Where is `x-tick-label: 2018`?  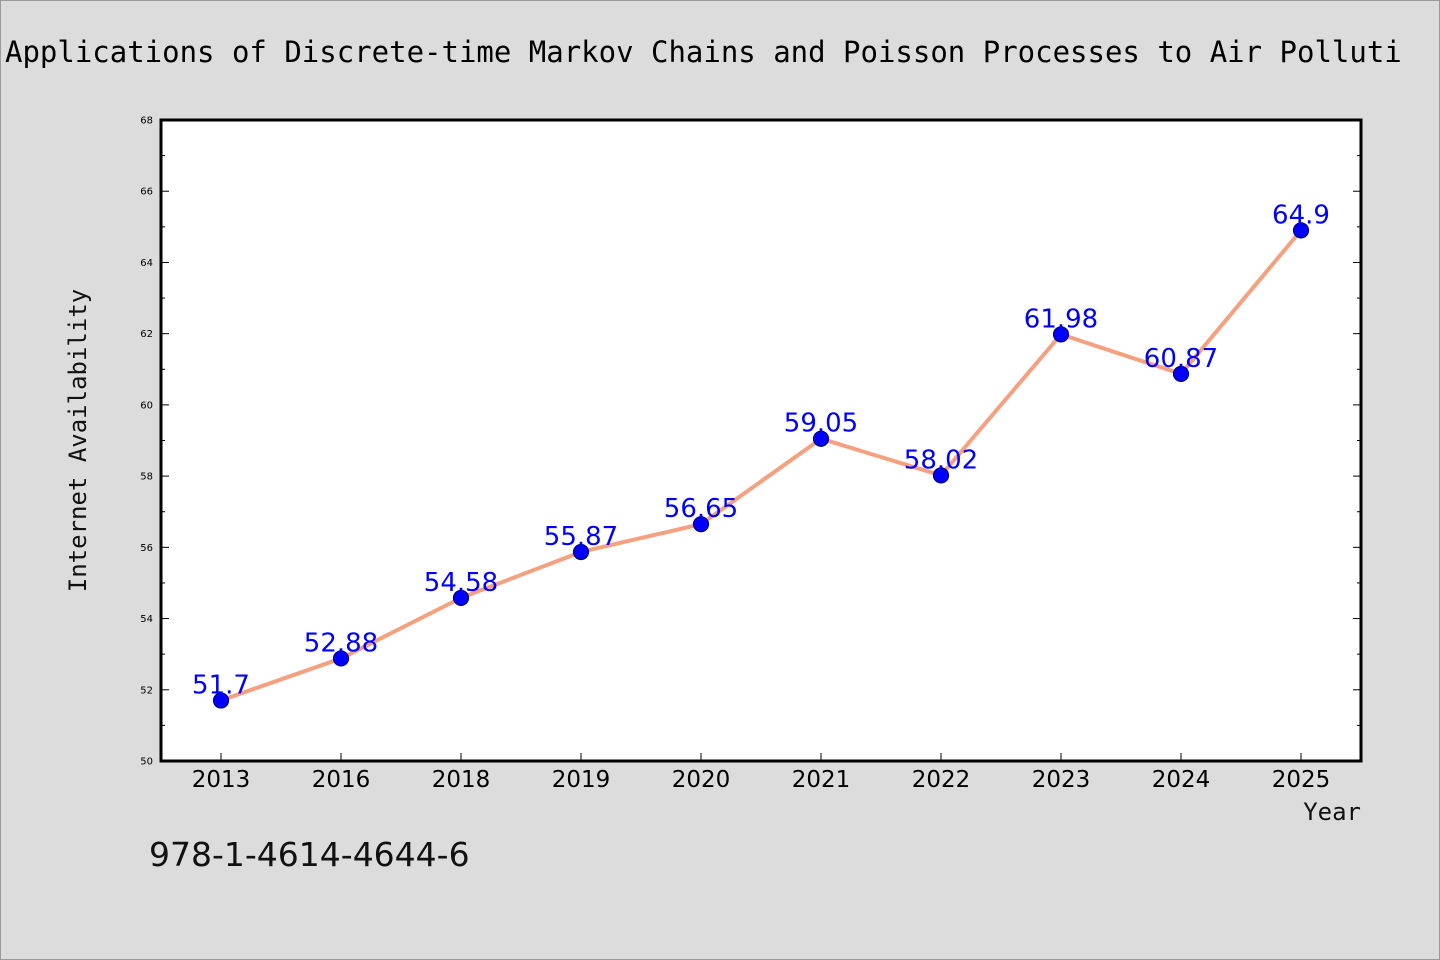 x-tick-label: 2018 is located at coordinates (461, 780).